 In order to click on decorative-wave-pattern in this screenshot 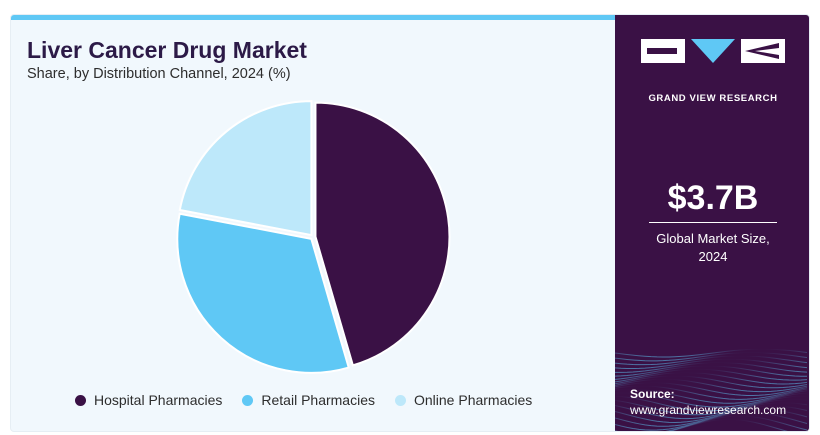, I will do `click(711, 389)`.